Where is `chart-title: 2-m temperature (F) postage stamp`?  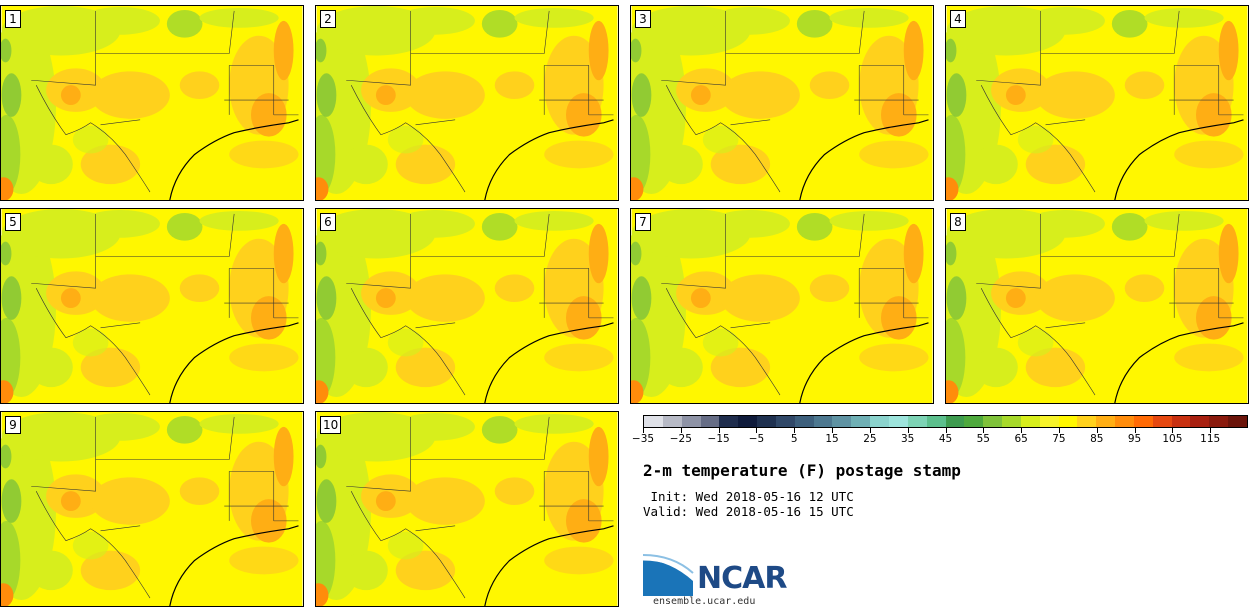 chart-title: 2-m temperature (F) postage stamp is located at coordinates (802, 470).